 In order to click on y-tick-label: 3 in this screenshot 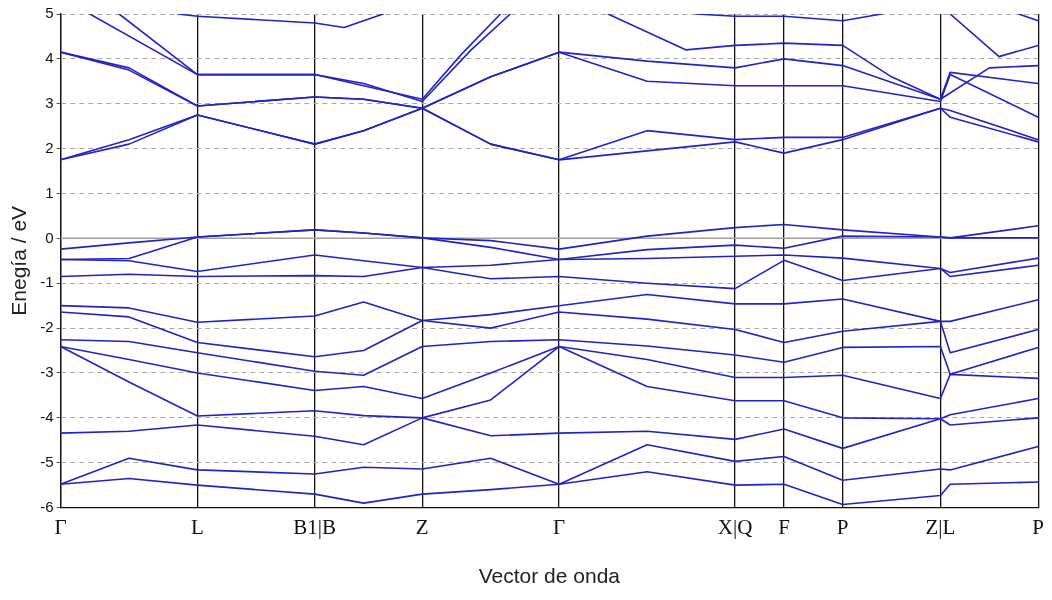, I will do `click(49, 102)`.